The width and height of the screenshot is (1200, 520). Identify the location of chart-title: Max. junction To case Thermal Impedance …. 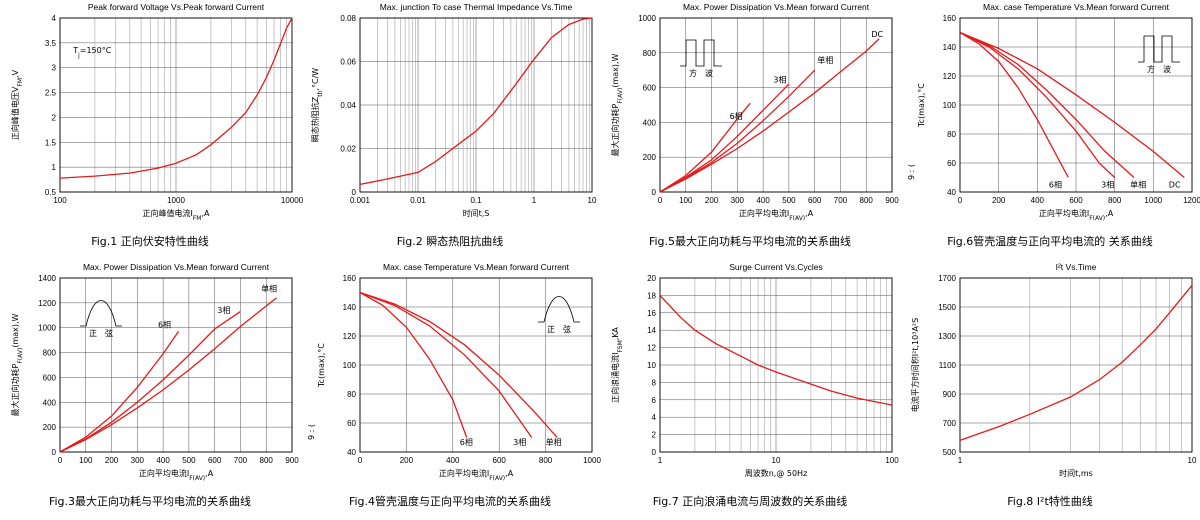
(476, 7).